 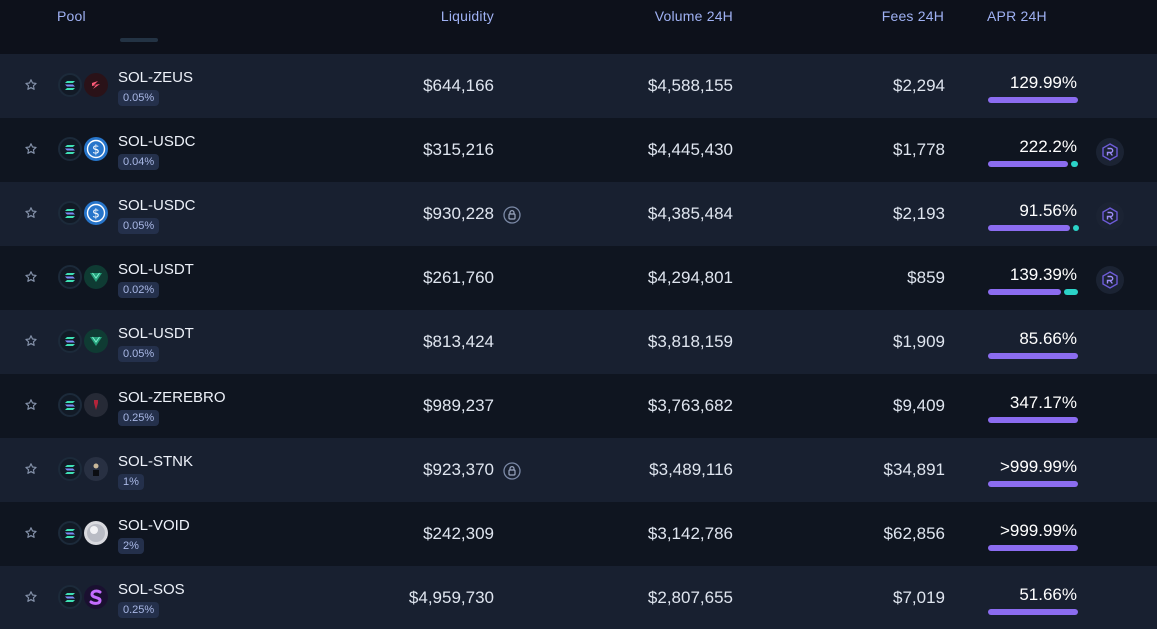 I want to click on volume-value: $4,294,801, so click(x=690, y=277).